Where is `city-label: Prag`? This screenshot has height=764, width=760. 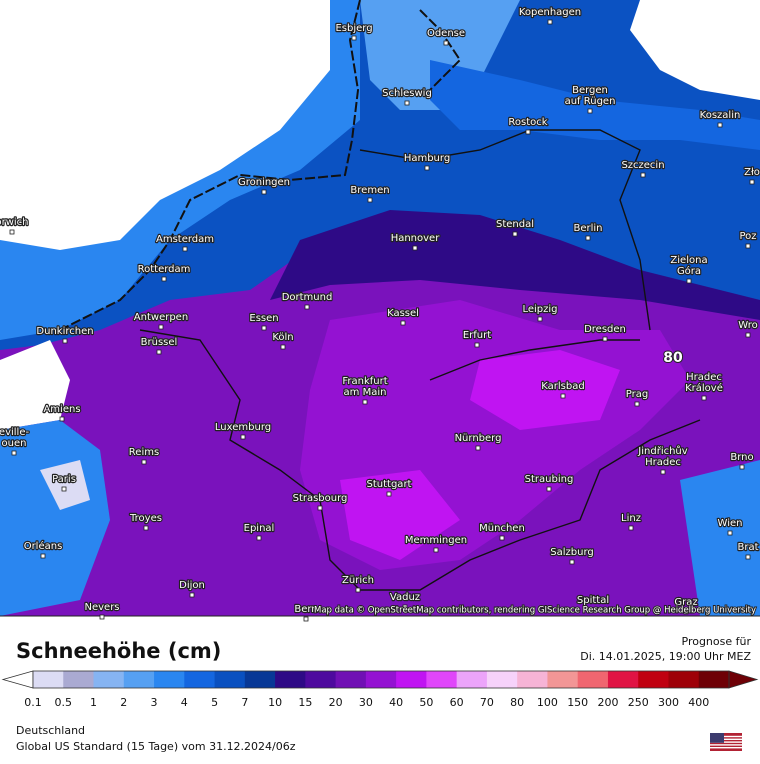
city-label: Prag is located at coordinates (637, 394).